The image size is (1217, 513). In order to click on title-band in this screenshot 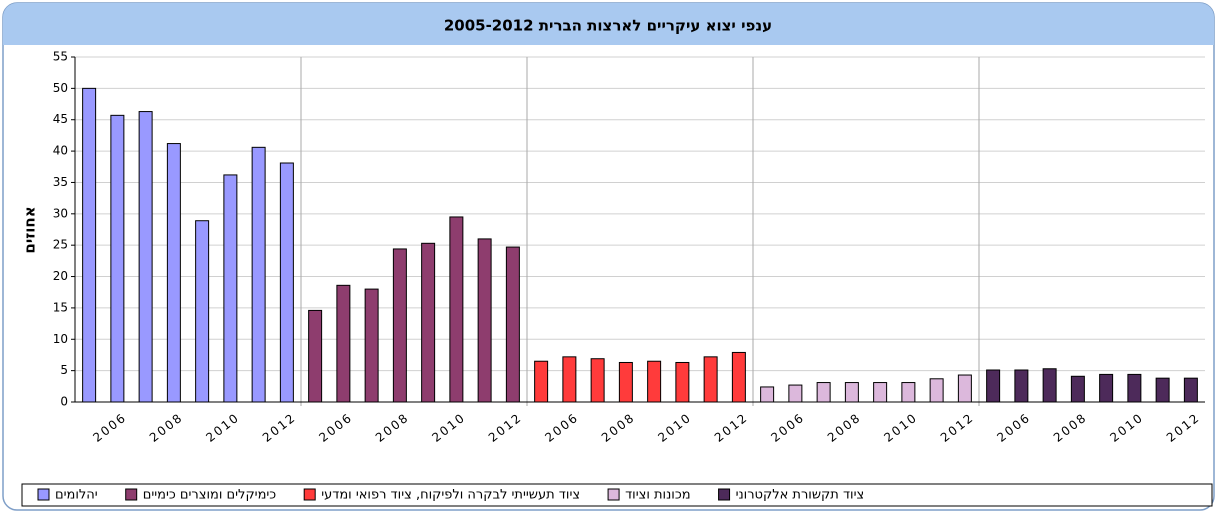, I will do `click(608, 24)`.